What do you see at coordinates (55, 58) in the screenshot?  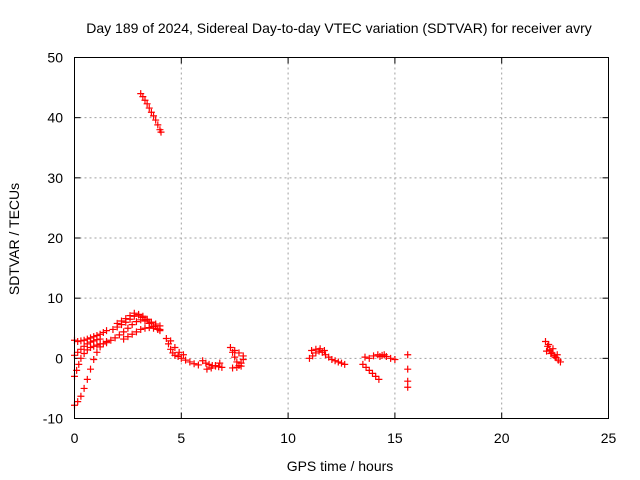 I see `y-tick-label: 50` at bounding box center [55, 58].